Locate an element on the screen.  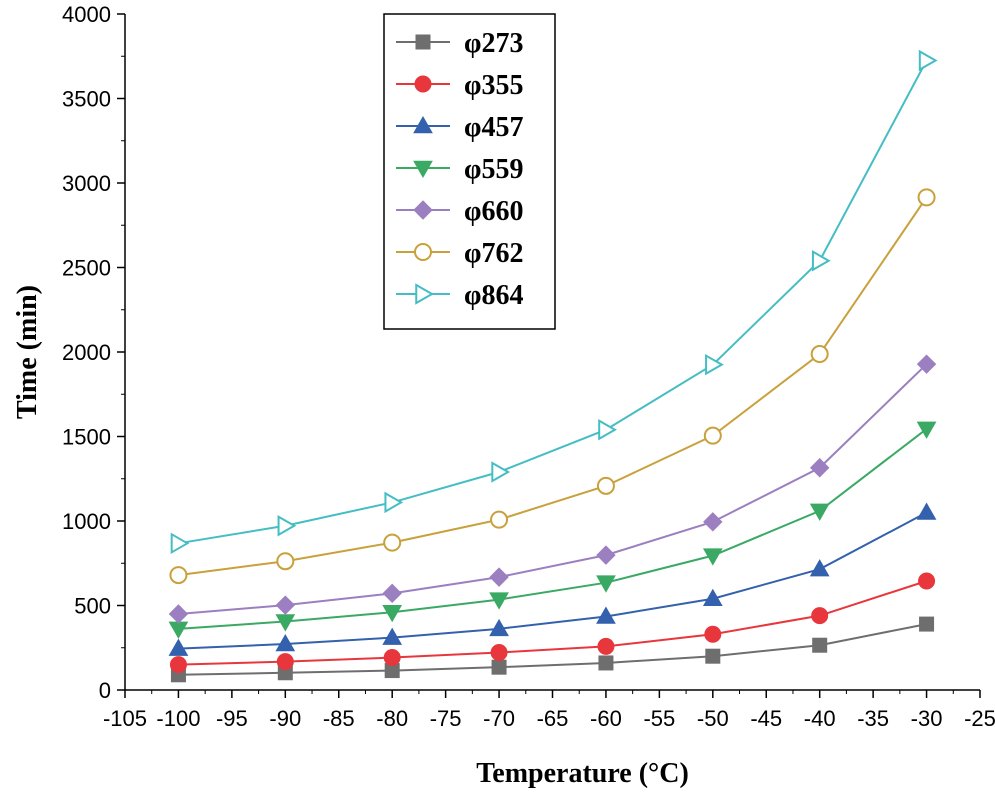
x-tick-label: -60 is located at coordinates (606, 718).